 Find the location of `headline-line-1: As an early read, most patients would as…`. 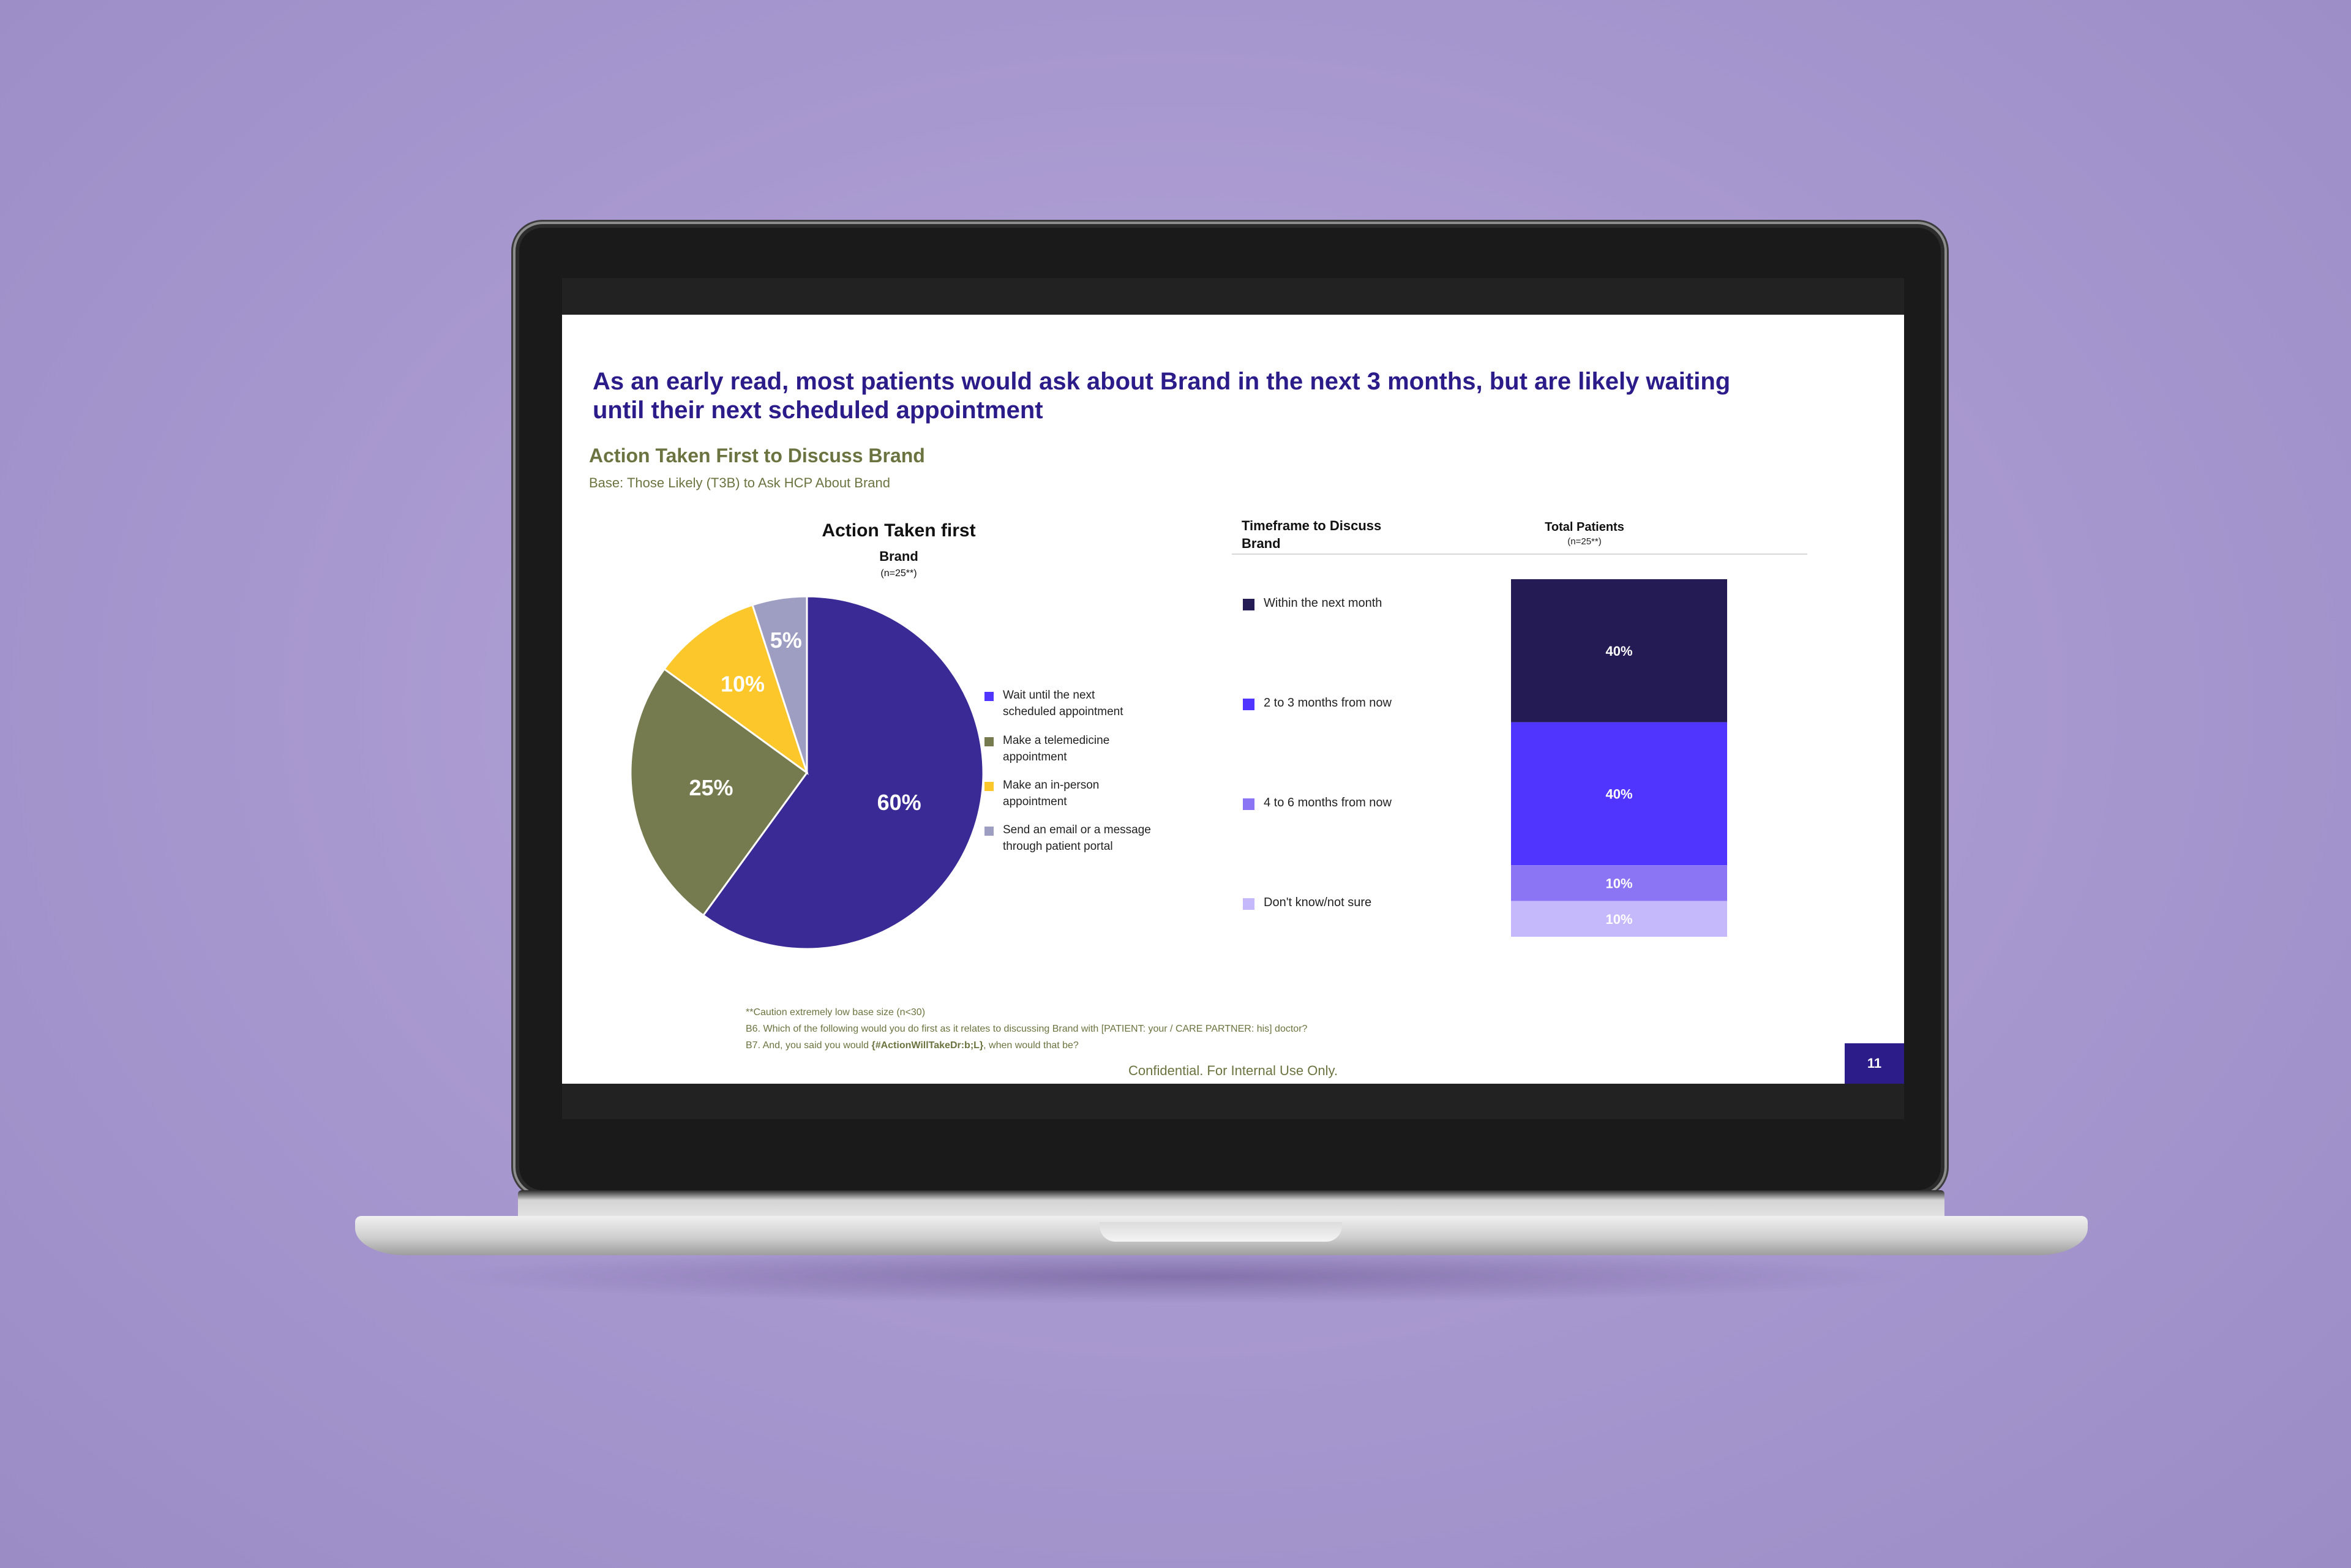

headline-line-1: As an early read, most patients would as… is located at coordinates (1162, 381).